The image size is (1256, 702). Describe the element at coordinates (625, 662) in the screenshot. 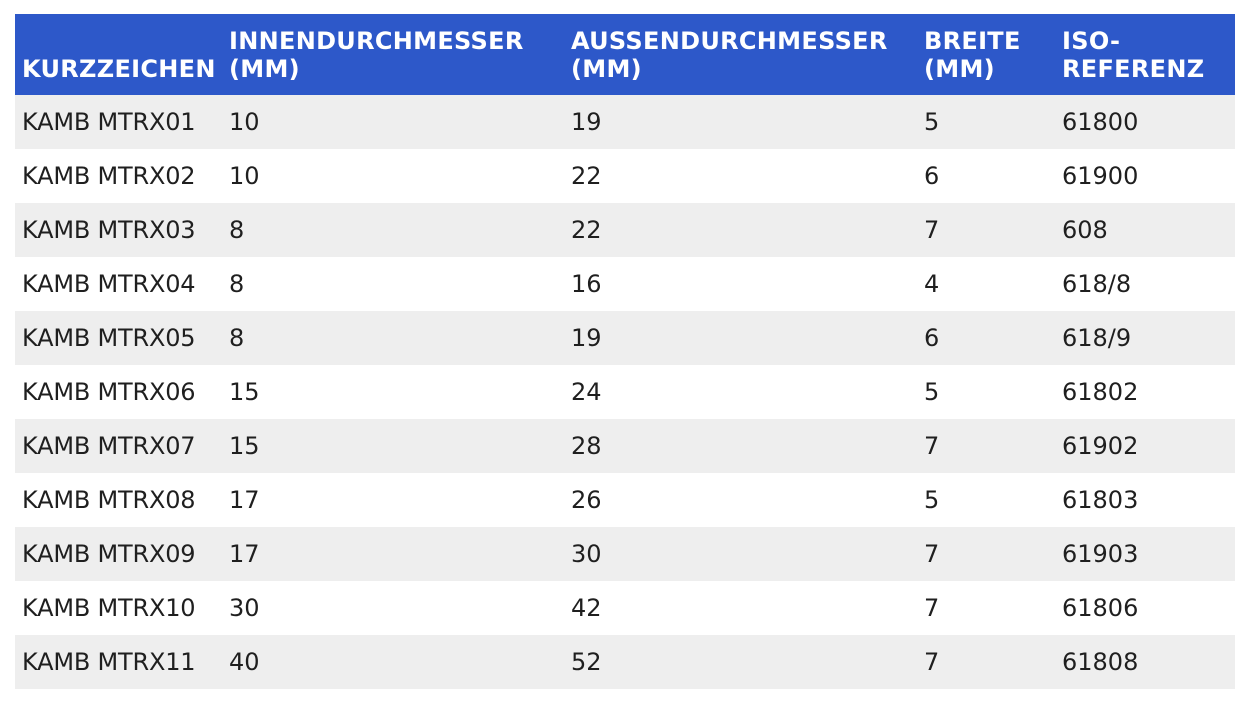

I see `table-row: KAMB MTRX11 40 52 7 61808` at that location.